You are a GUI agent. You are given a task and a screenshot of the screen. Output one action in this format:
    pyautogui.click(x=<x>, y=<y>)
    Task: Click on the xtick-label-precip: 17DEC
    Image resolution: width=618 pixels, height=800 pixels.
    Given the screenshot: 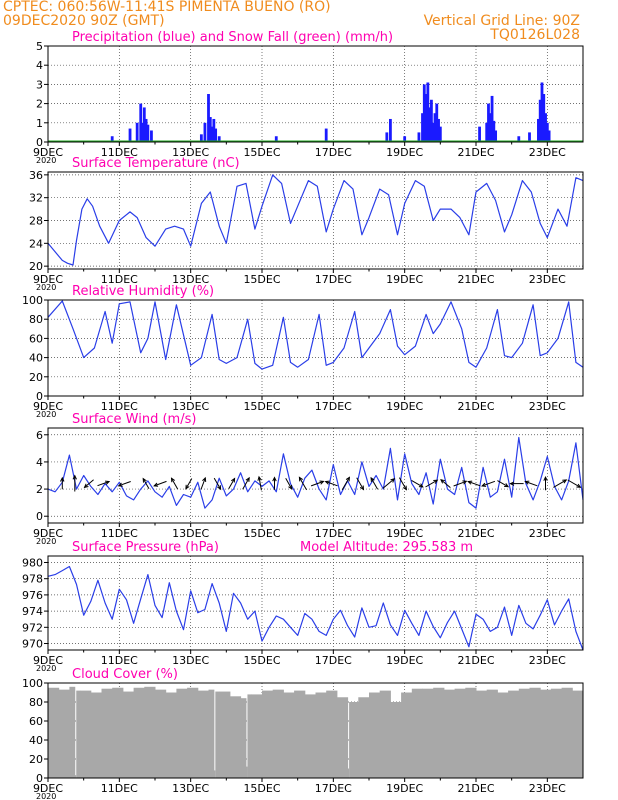 What is the action you would take?
    pyautogui.click(x=333, y=152)
    